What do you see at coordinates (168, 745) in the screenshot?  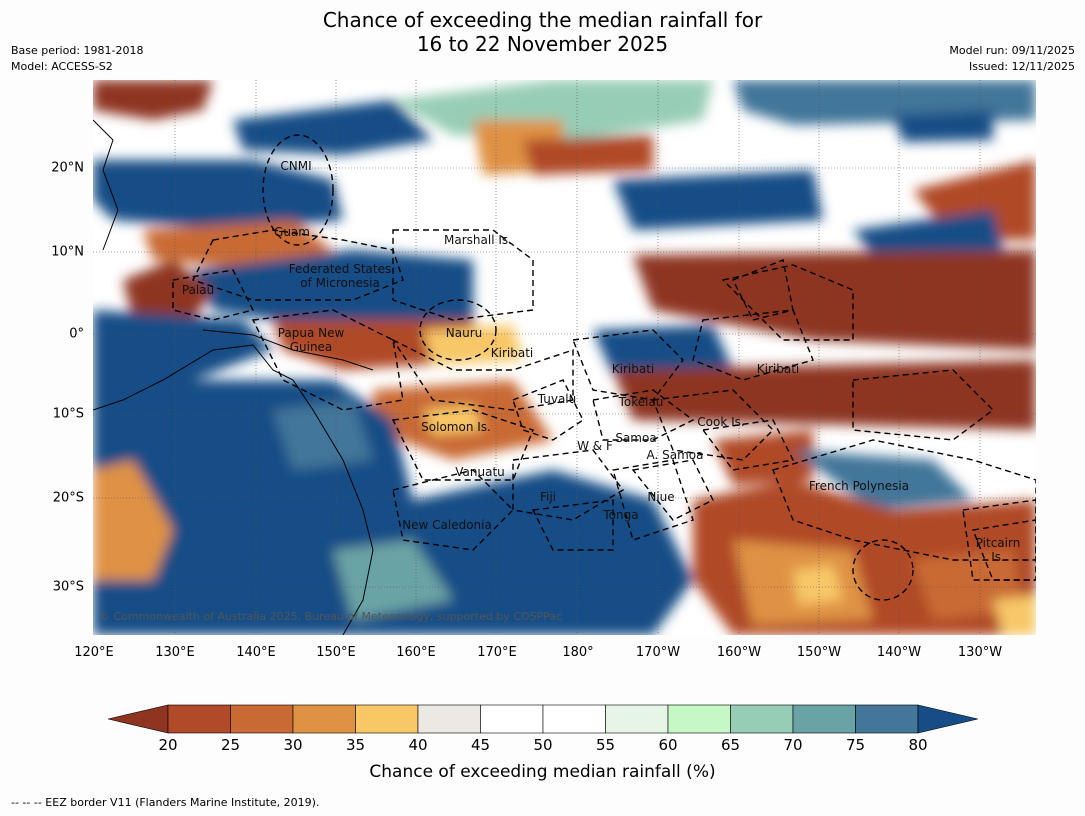 I see `colorbar-tick-label: 20` at bounding box center [168, 745].